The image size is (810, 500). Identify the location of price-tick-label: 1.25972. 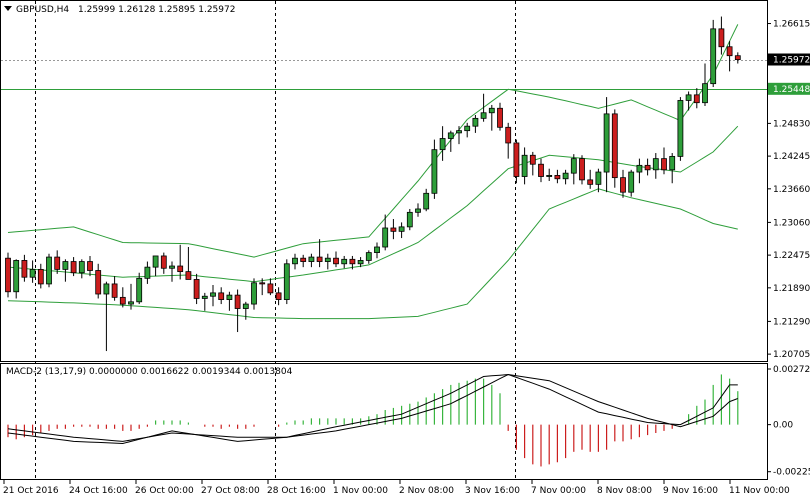
(791, 61).